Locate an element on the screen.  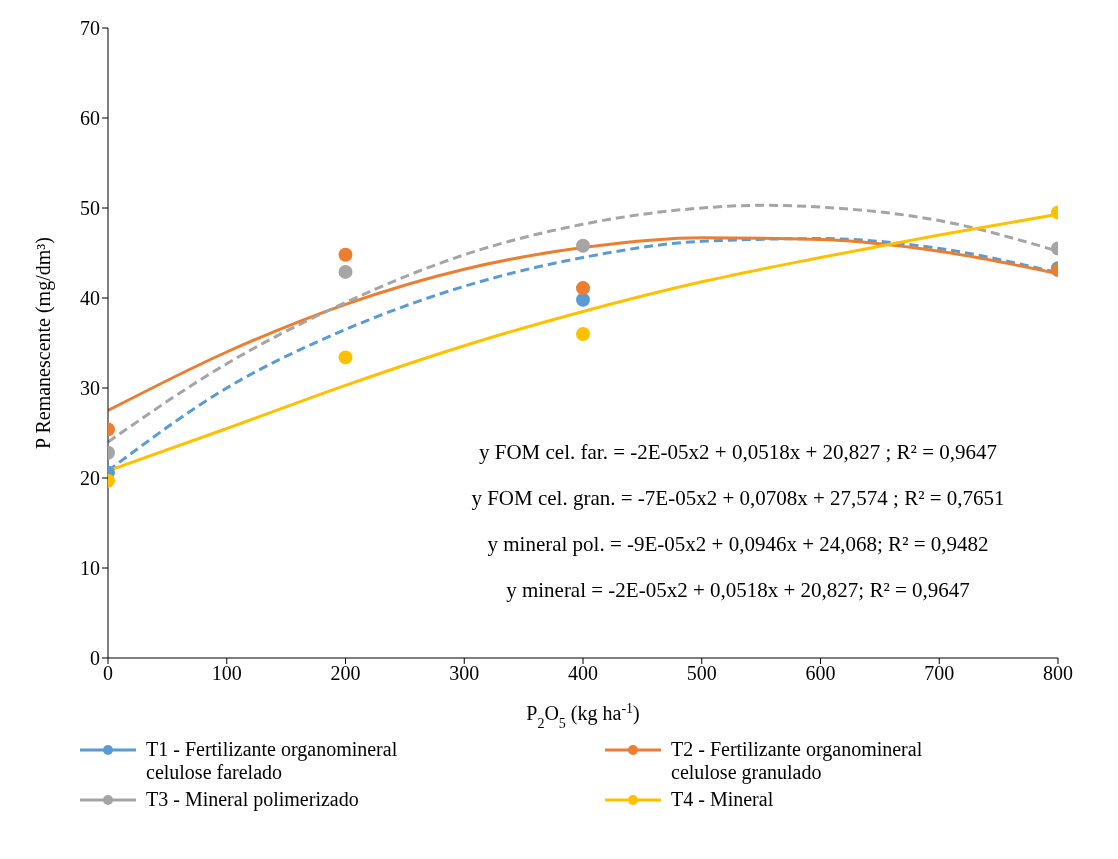
x-tick-label: 400 is located at coordinates (583, 673).